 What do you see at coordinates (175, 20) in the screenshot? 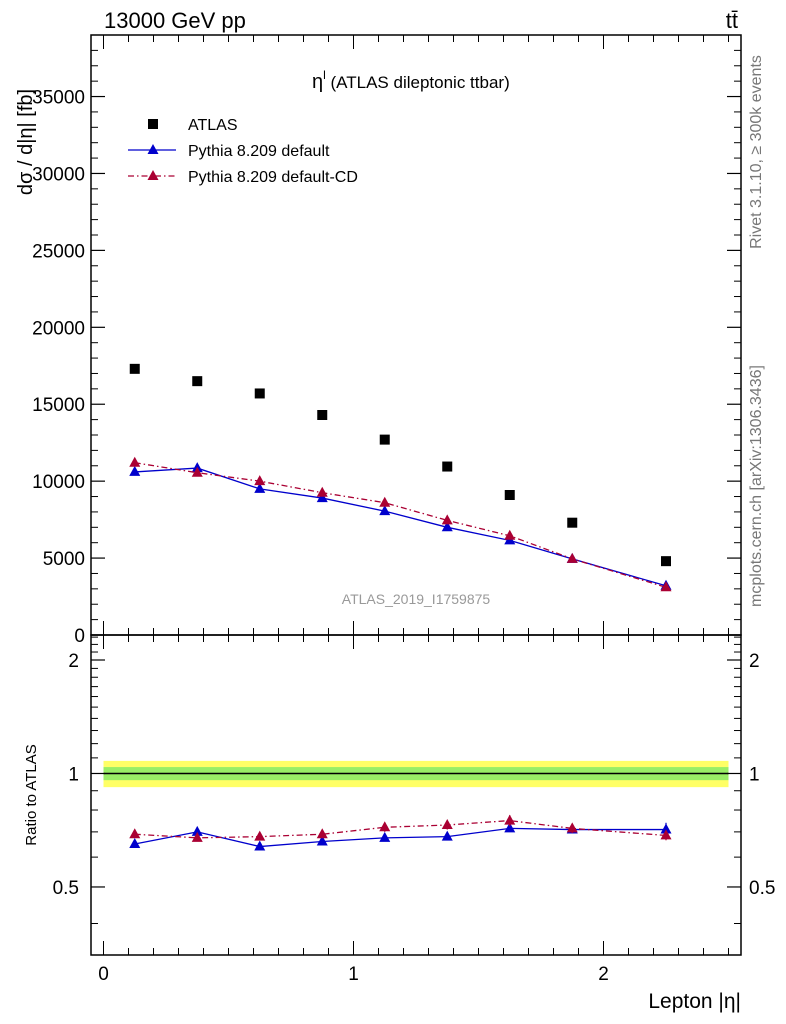
I see `energy-label: 13000 GeV pp` at bounding box center [175, 20].